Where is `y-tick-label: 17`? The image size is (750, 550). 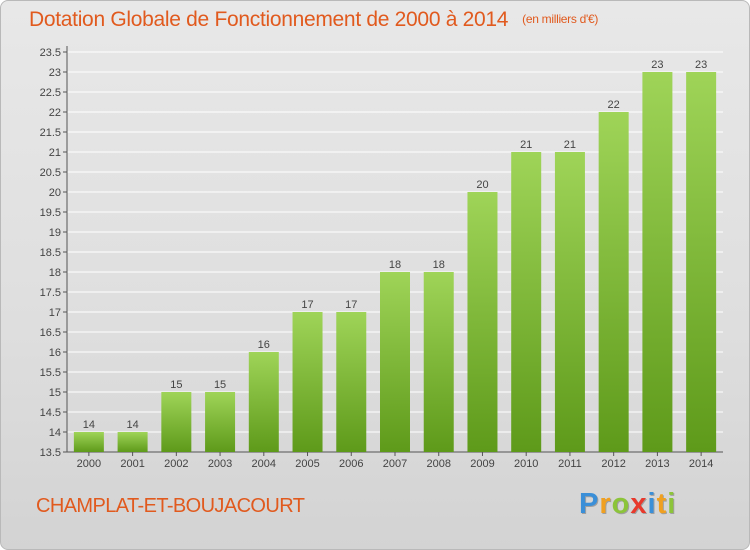 y-tick-label: 17 is located at coordinates (55, 313).